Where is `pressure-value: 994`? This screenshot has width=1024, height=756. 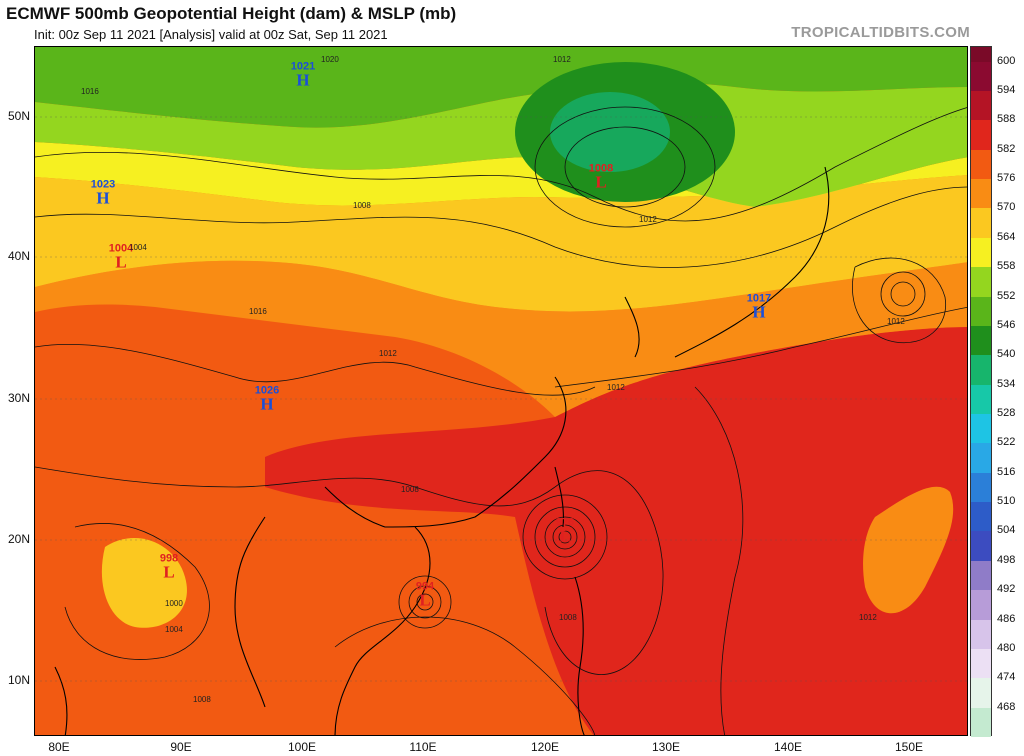 pressure-value: 994 is located at coordinates (425, 586).